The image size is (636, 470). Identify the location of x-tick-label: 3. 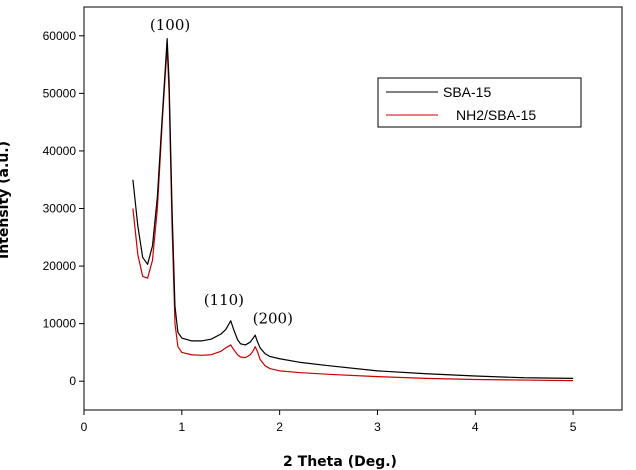
(377, 427).